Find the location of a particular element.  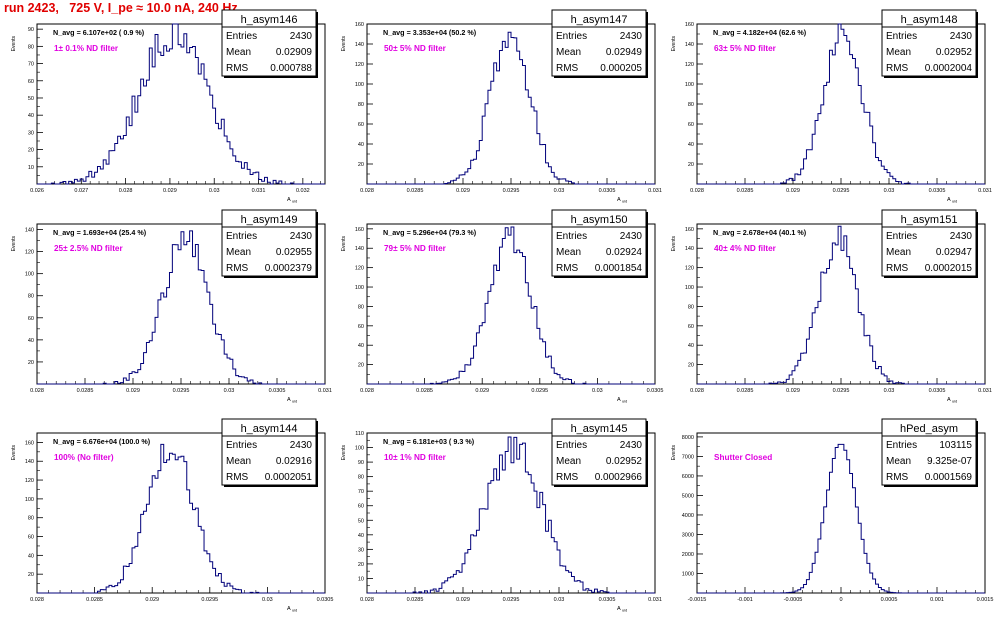

stats-value: 0.02947 is located at coordinates (954, 252).